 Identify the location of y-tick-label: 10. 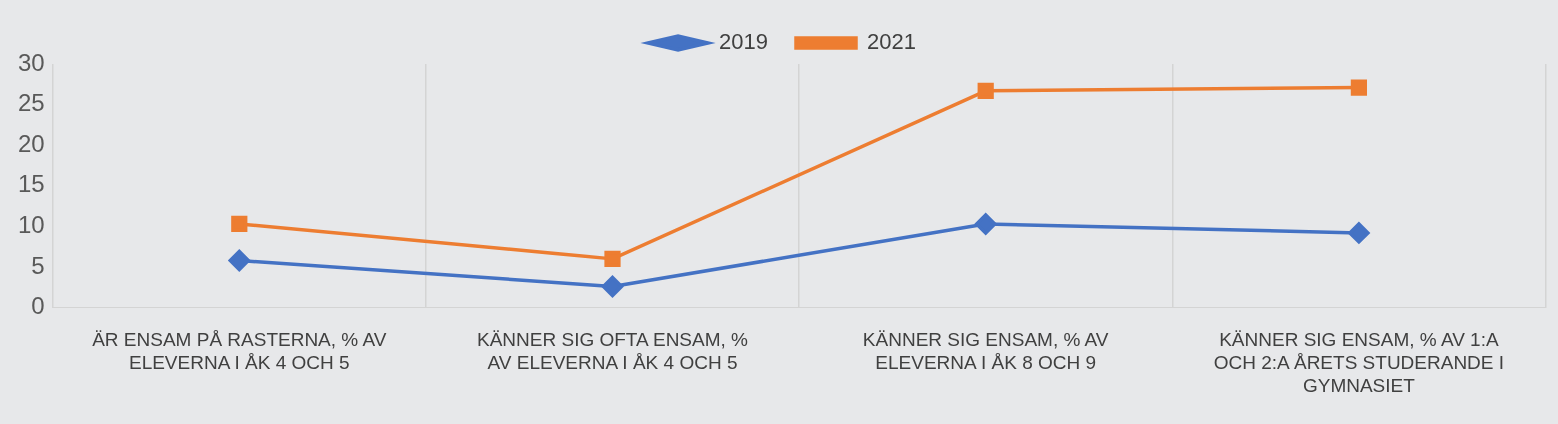
(31, 225).